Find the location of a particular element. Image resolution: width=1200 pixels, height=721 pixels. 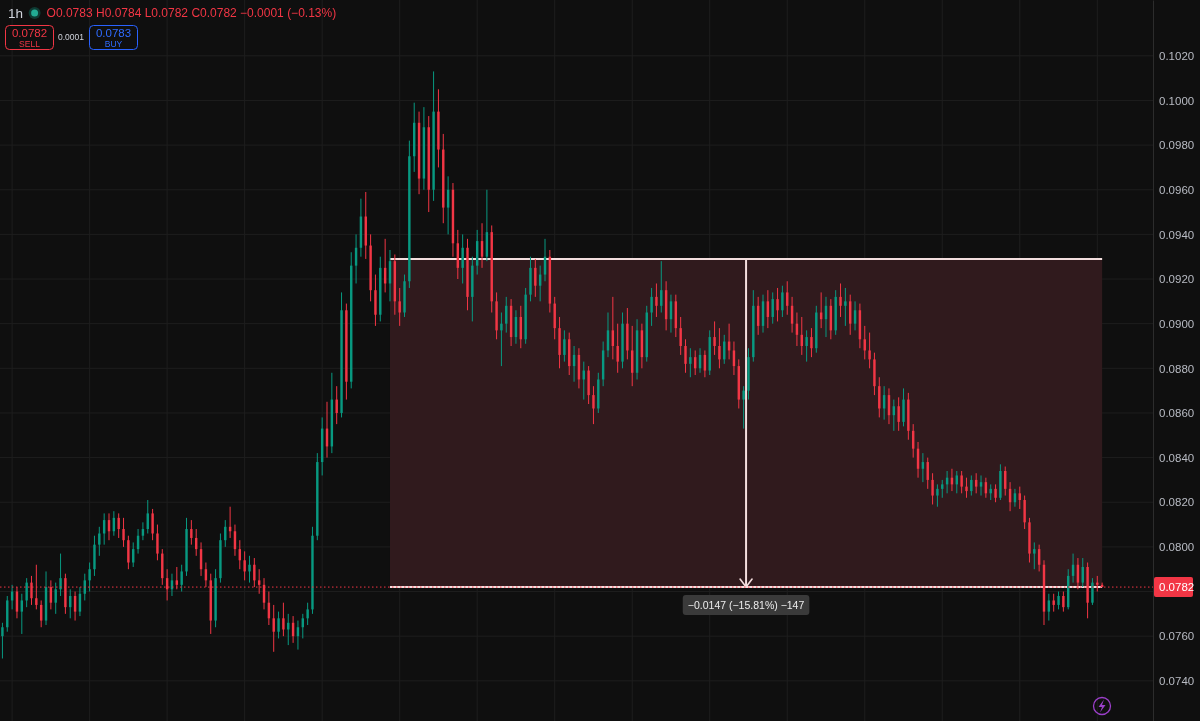

annotation: O0.0783 H0.0784 L0.0782 C0.0782 −0.0001 (−0.13%) is located at coordinates (191, 13).